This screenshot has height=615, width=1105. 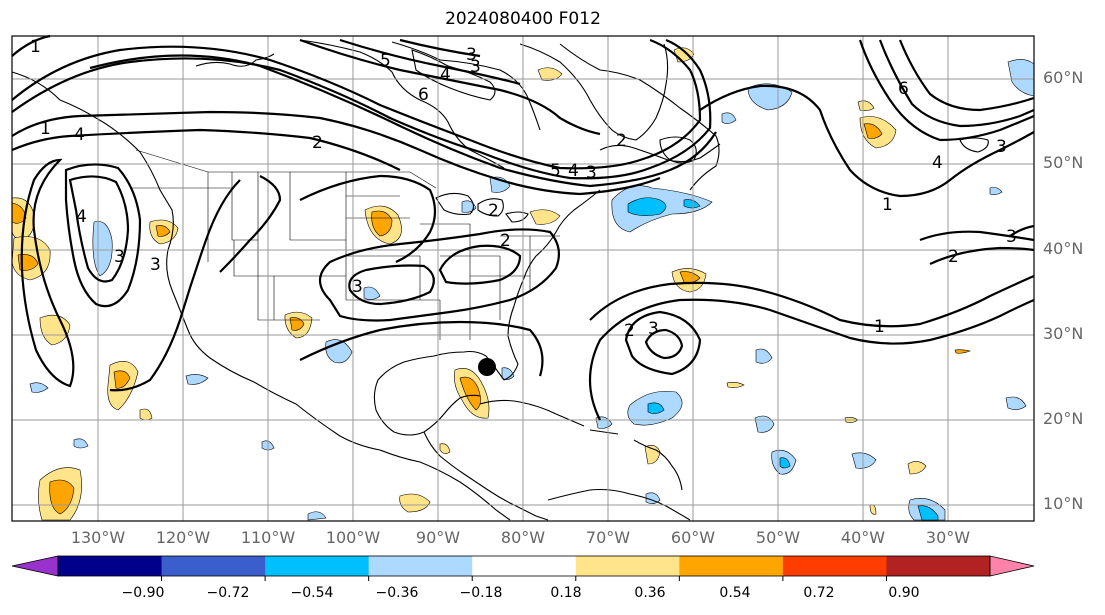 What do you see at coordinates (566, 593) in the screenshot?
I see `colorbar-tick-label: 0.18` at bounding box center [566, 593].